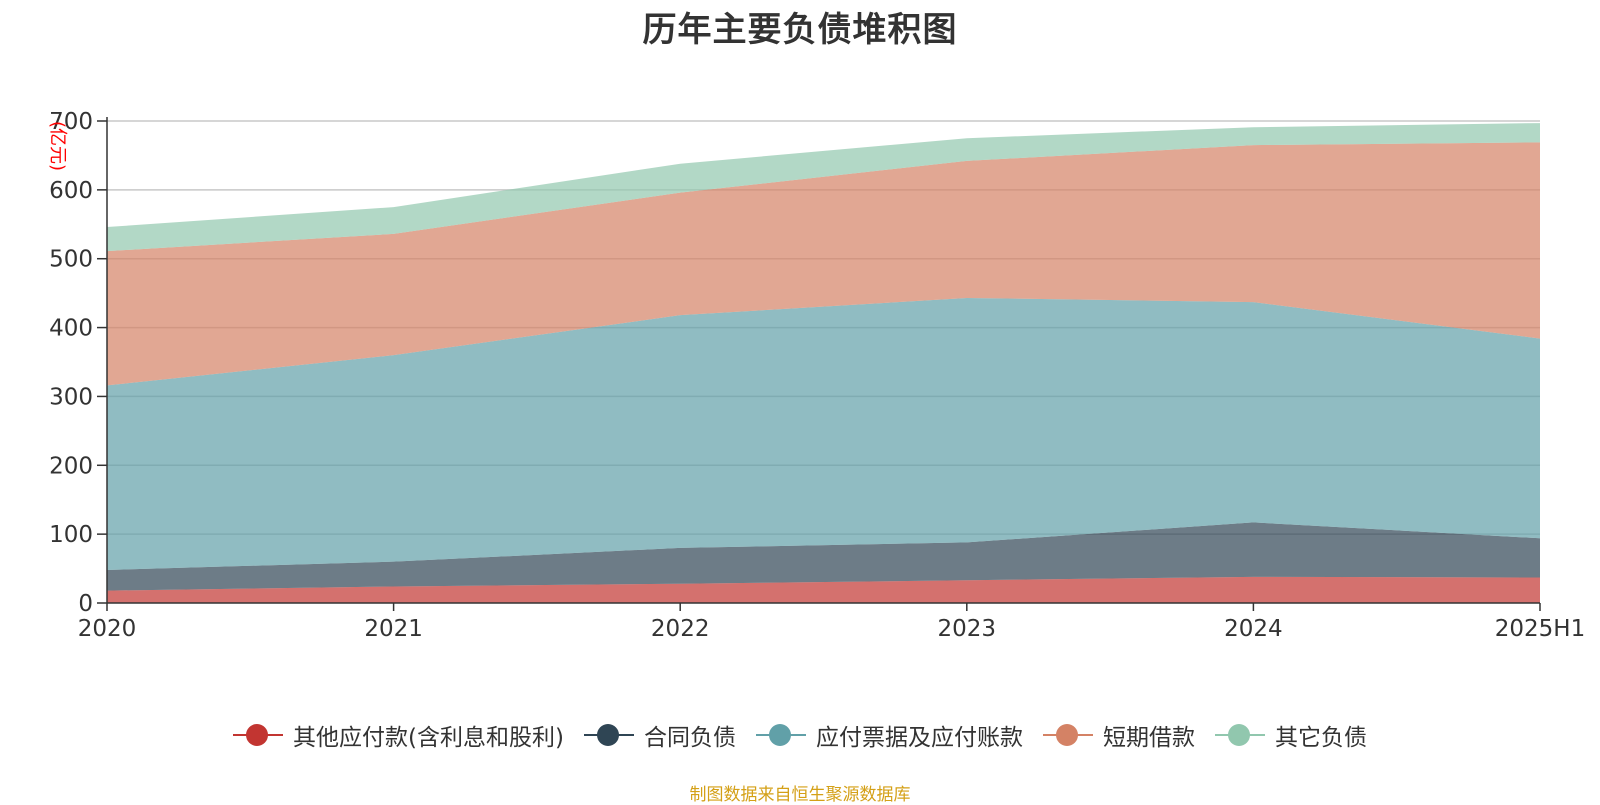  I want to click on y-unit-label: (亿元), so click(57, 146).